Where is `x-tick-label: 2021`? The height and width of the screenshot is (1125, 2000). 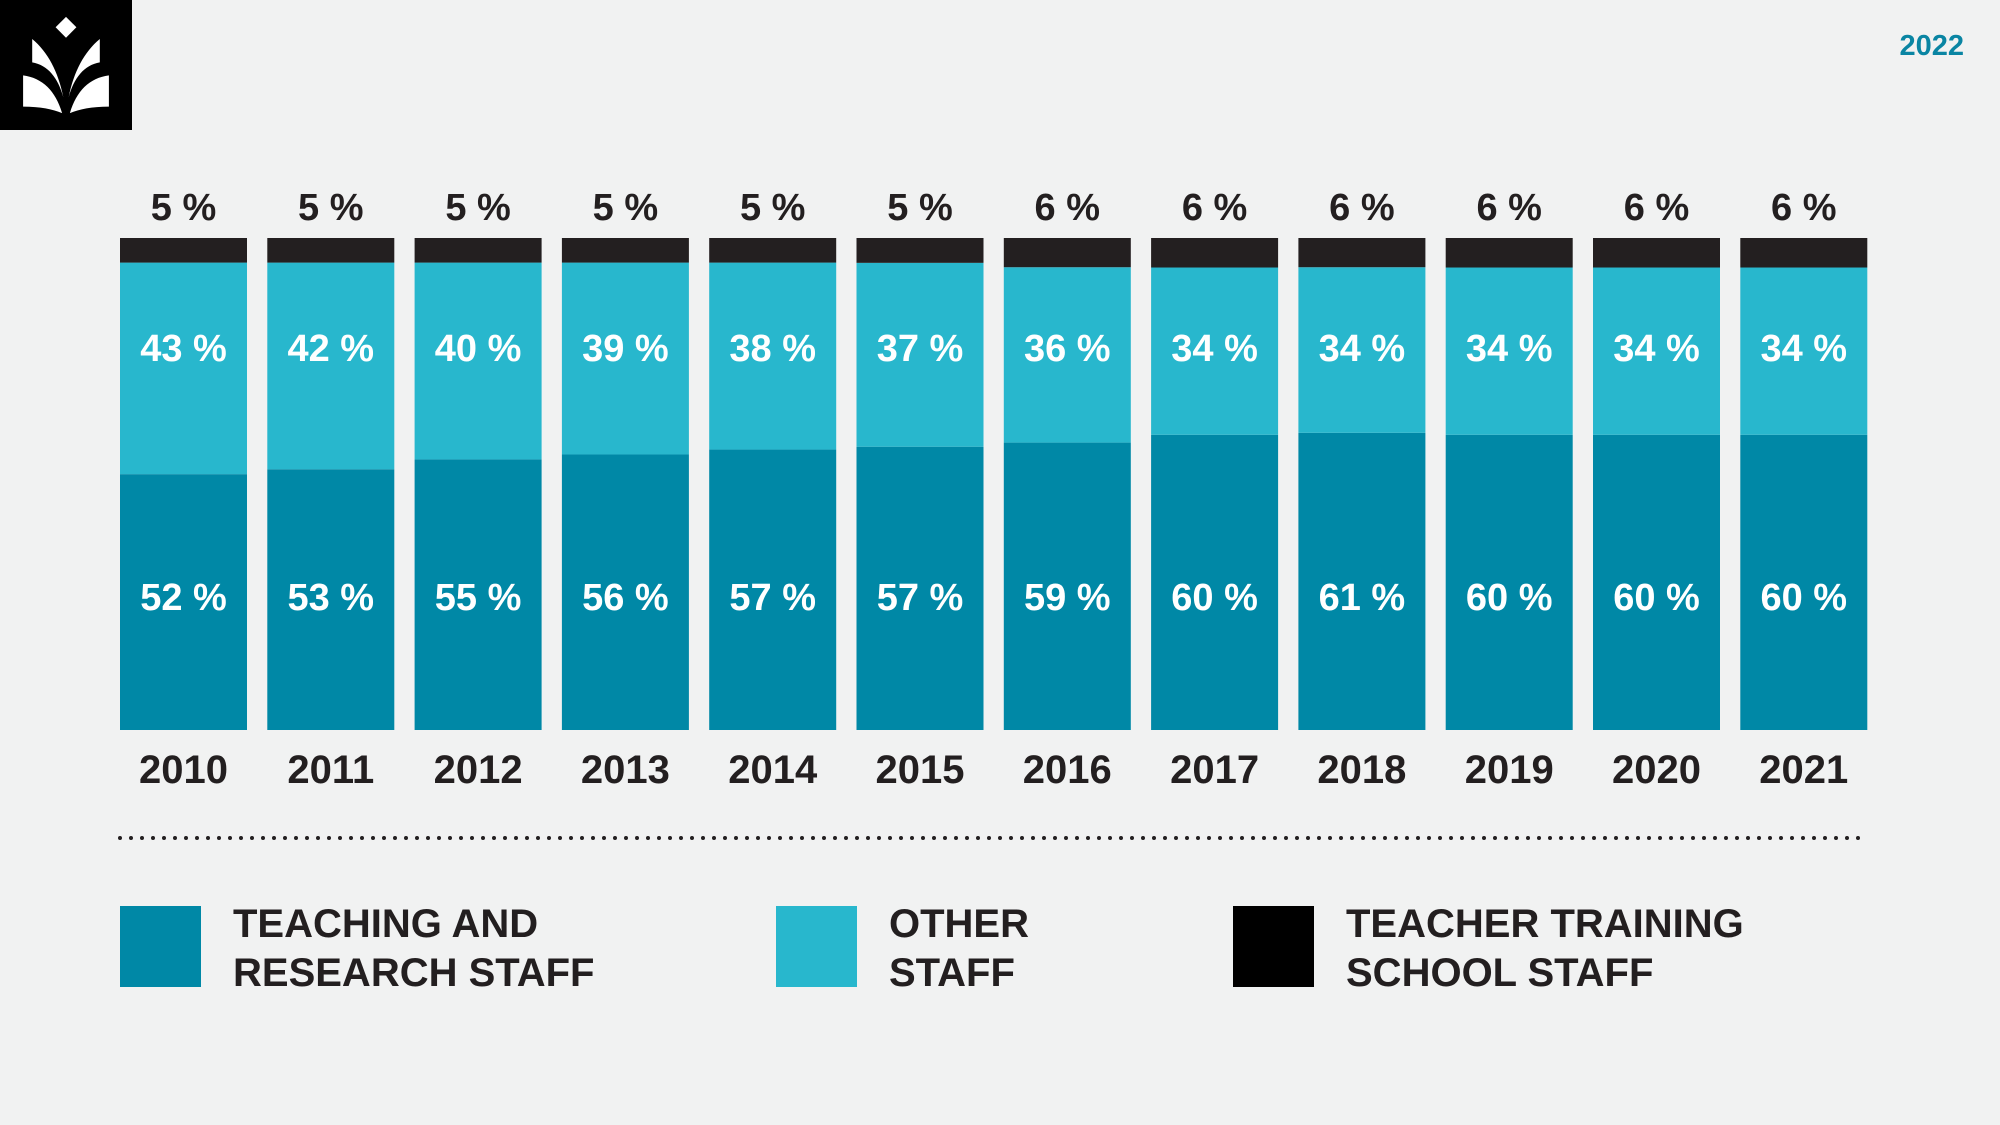
x-tick-label: 2021 is located at coordinates (1803, 770).